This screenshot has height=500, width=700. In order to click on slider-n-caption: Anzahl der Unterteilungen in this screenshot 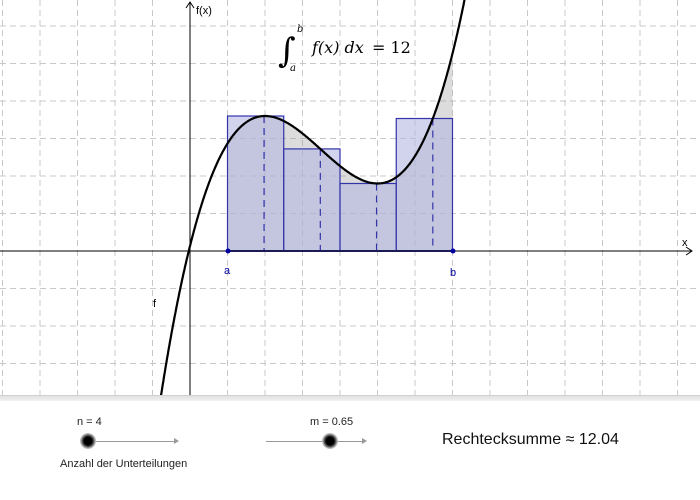, I will do `click(124, 464)`.